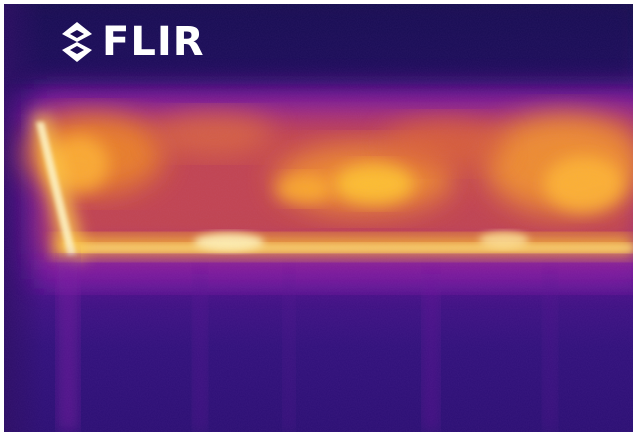 This screenshot has height=436, width=637. I want to click on flir-diamond-logo-icon, so click(77, 42).